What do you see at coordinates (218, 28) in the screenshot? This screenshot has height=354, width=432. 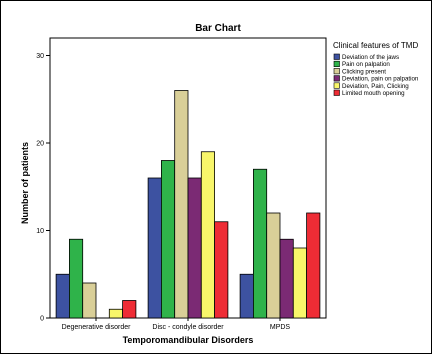 I see `chart-title: Bar Chart` at bounding box center [218, 28].